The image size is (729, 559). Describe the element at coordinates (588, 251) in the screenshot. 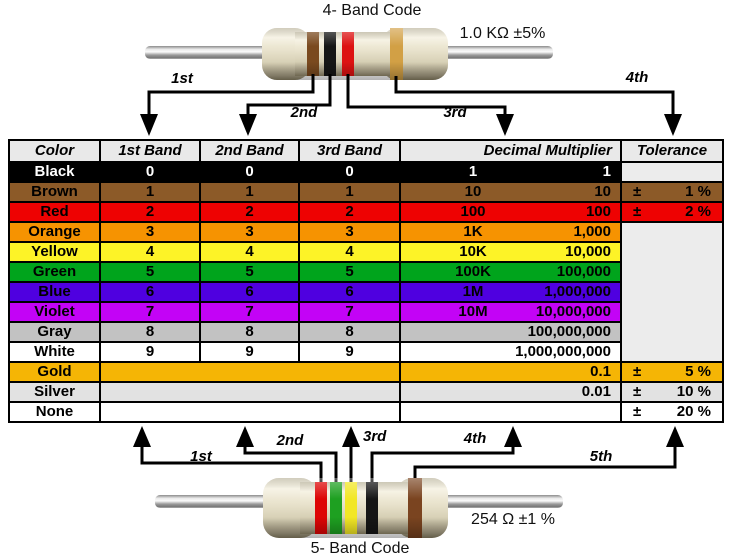

I see `multiplier-value: 10,000` at that location.